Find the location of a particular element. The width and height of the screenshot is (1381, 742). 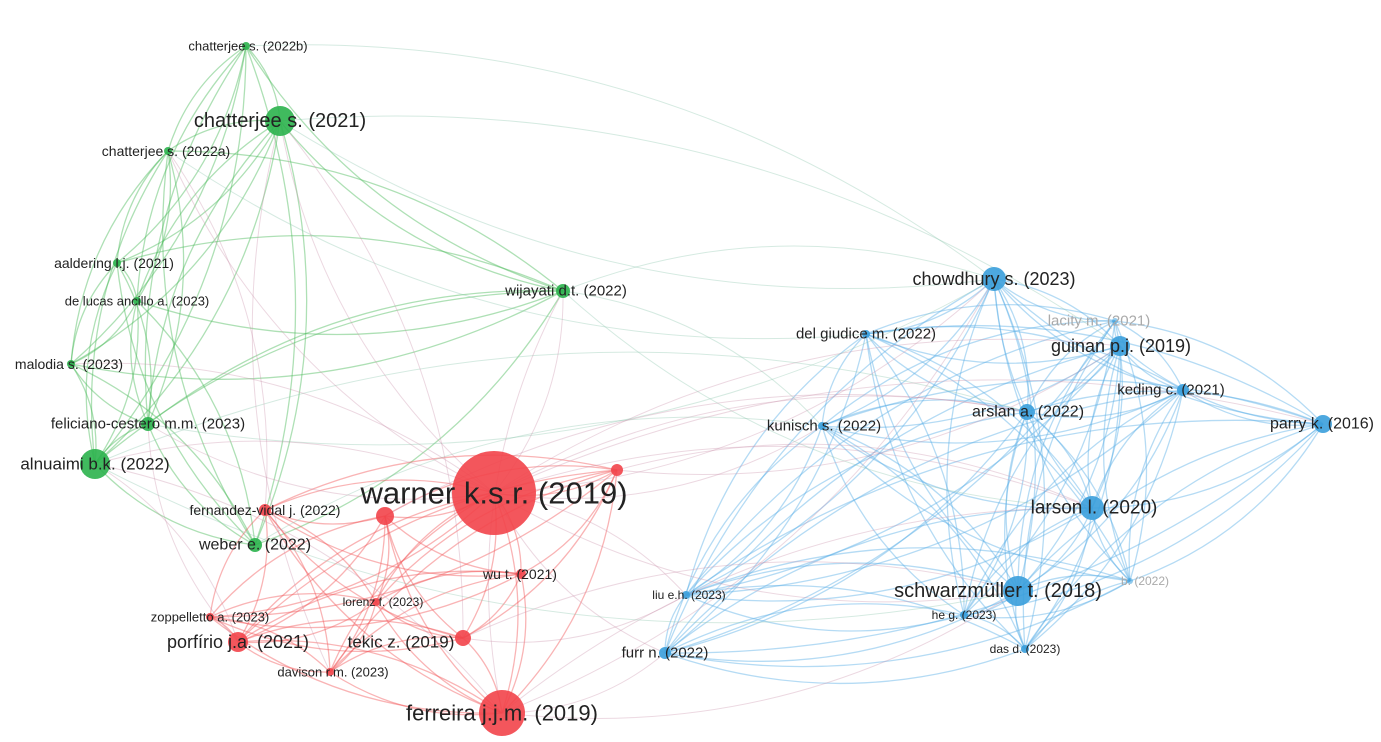

node-chatterjee-2021 is located at coordinates (280, 121).